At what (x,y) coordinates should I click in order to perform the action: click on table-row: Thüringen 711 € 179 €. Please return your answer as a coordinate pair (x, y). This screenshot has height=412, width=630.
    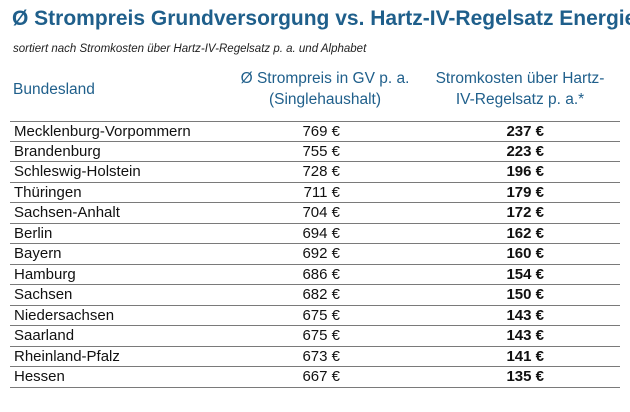
    Looking at the image, I should click on (315, 193).